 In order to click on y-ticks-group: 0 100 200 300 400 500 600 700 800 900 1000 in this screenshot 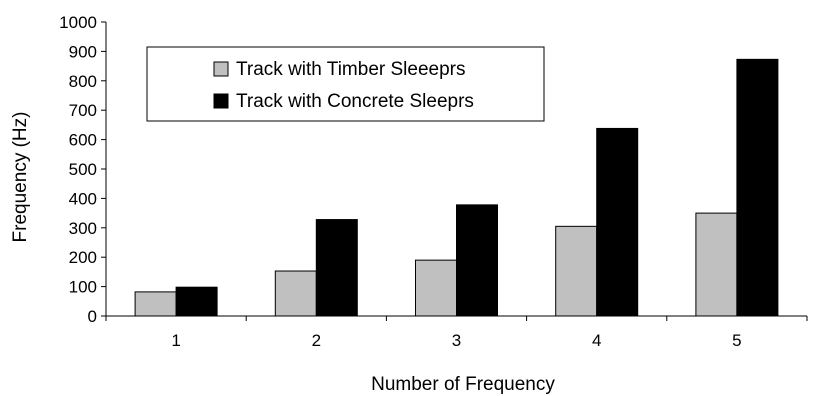, I will do `click(82, 169)`.